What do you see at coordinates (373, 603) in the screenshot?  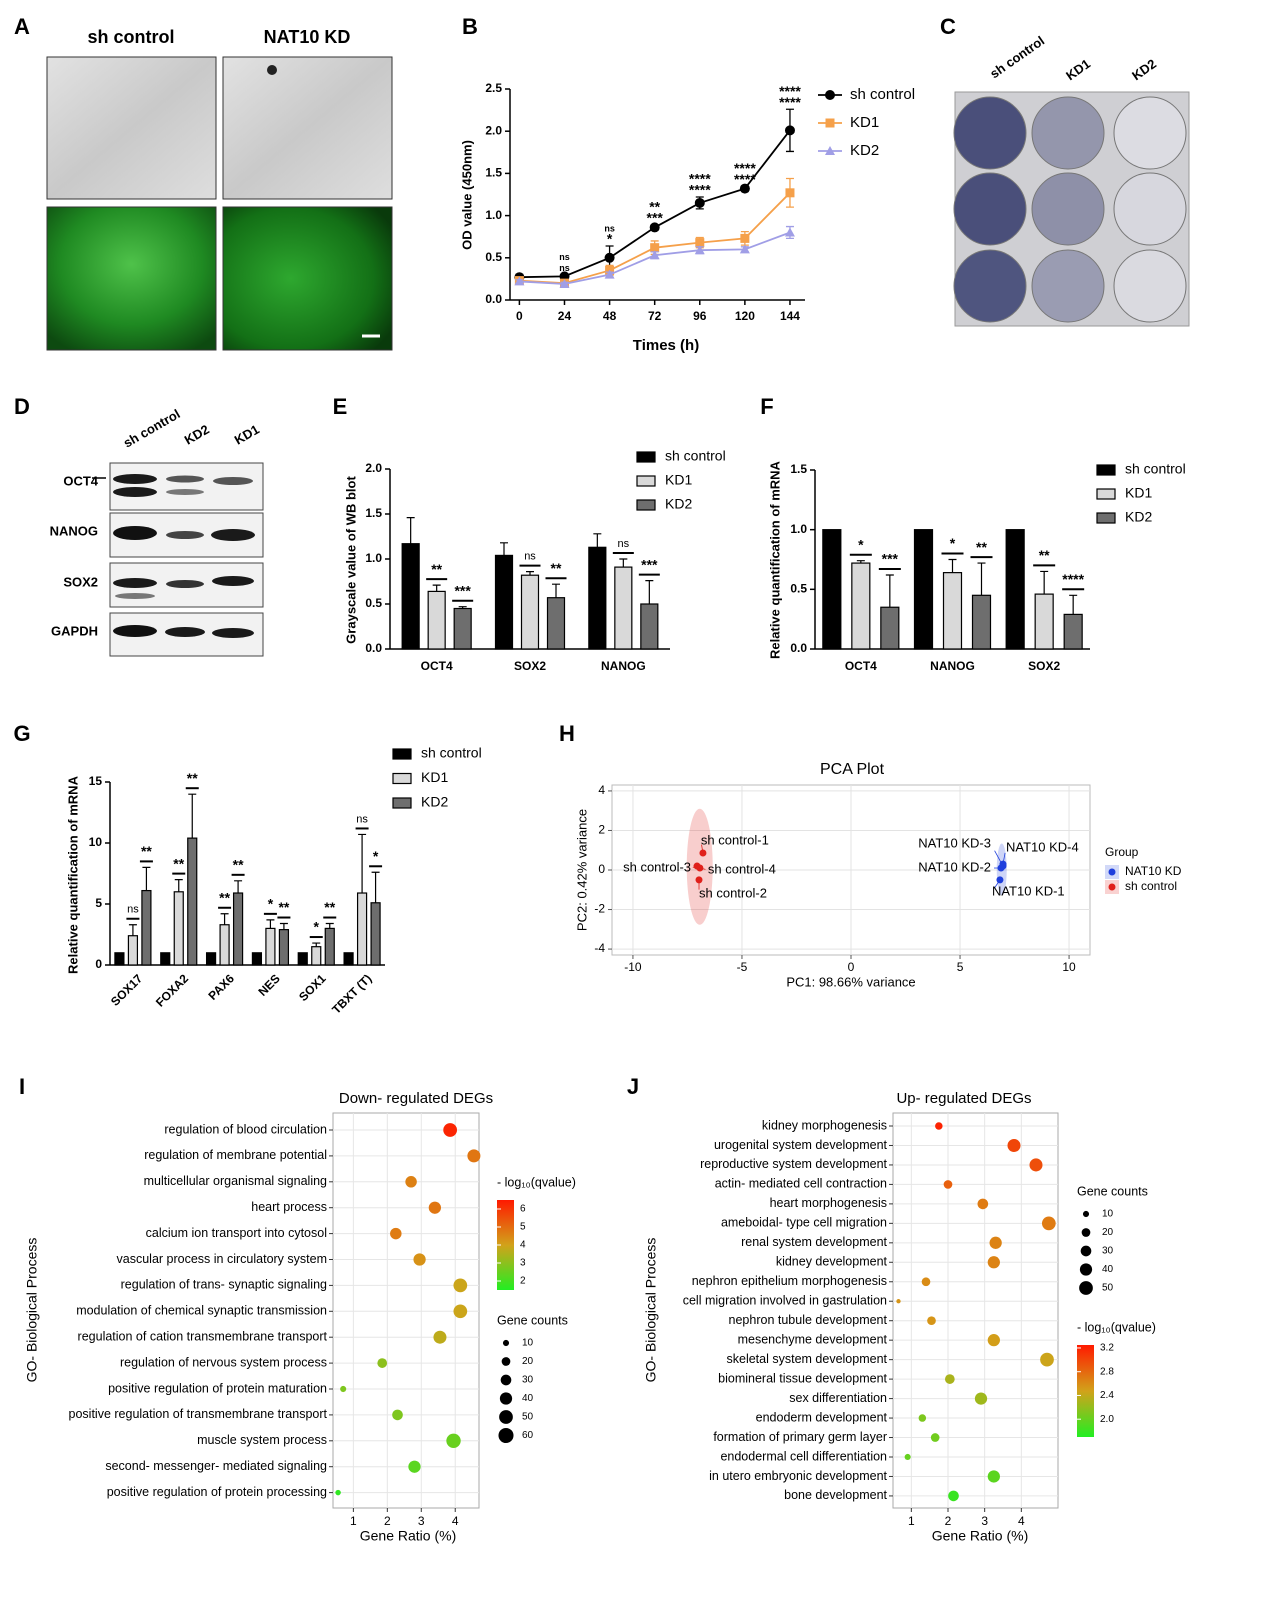 I see `y-tick-label: 0.5` at bounding box center [373, 603].